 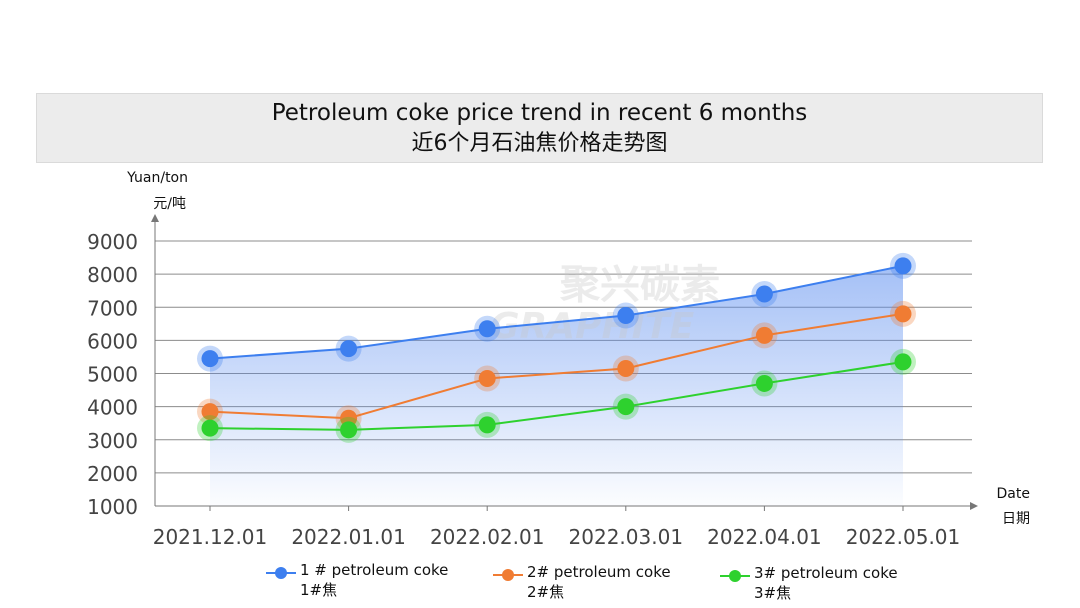 What do you see at coordinates (974, 506) in the screenshot?
I see `x-axis-arrow` at bounding box center [974, 506].